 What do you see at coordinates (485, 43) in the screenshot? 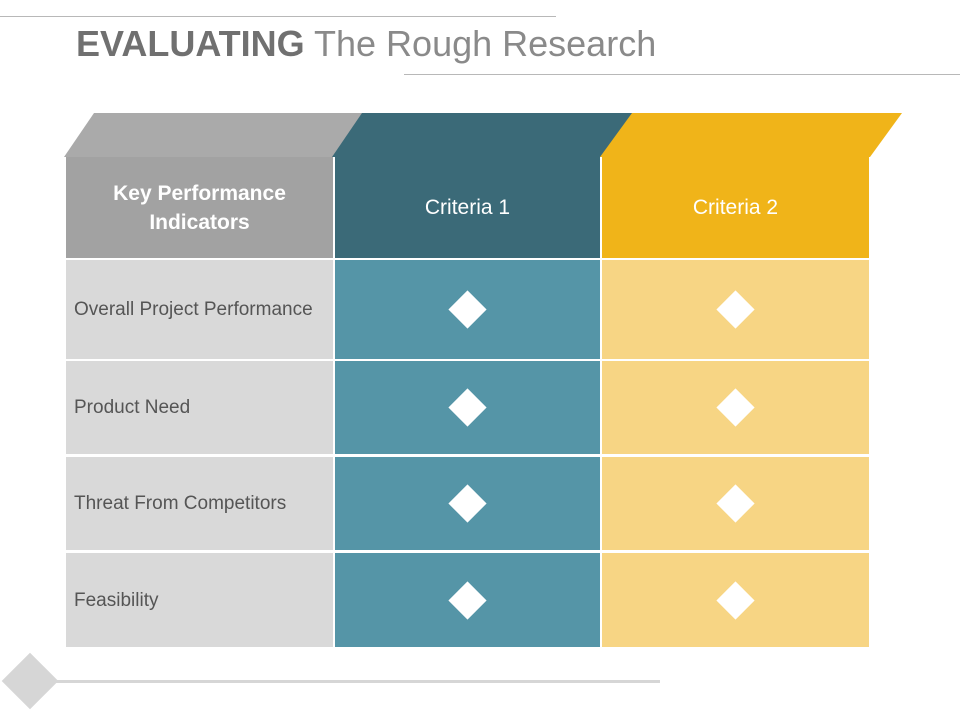
I see `title-light: The Rough Research` at bounding box center [485, 43].